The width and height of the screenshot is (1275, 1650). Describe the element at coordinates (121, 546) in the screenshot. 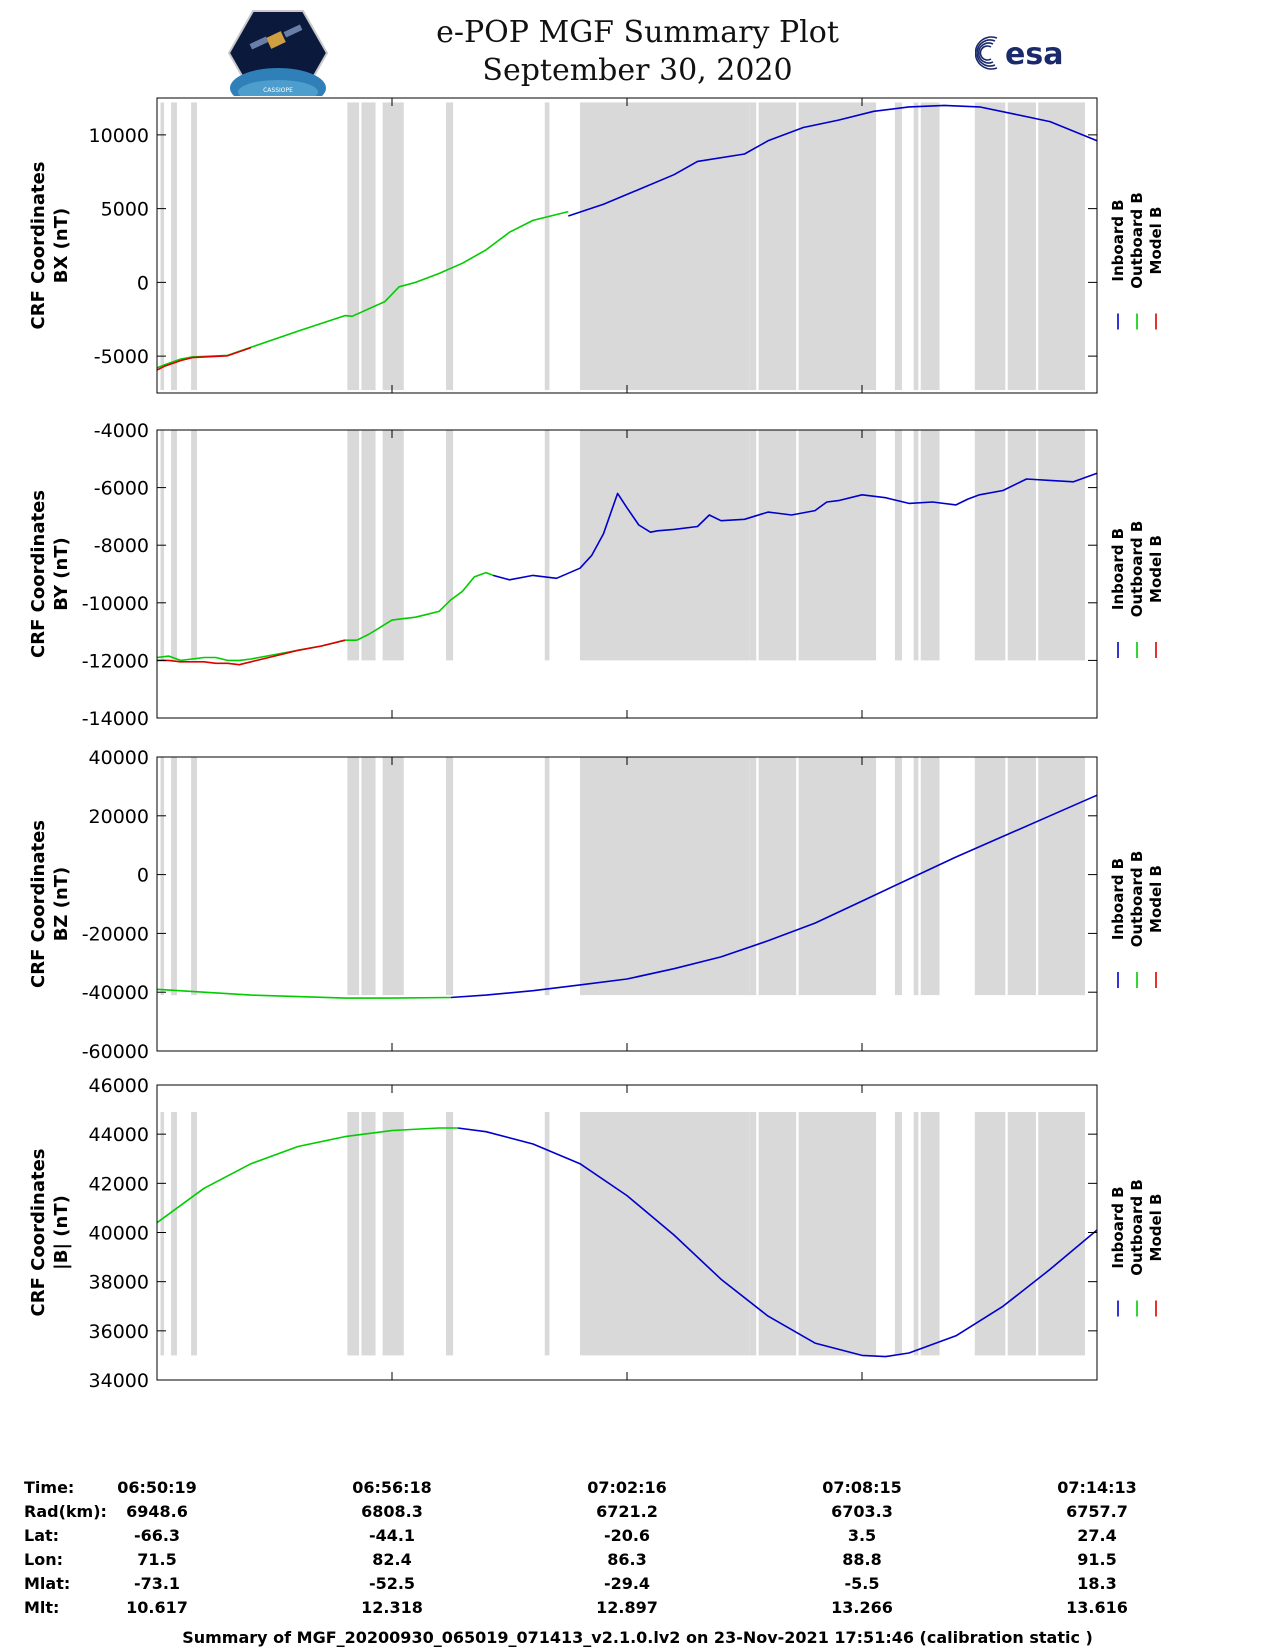

I see `y-tick-label: -8000` at that location.